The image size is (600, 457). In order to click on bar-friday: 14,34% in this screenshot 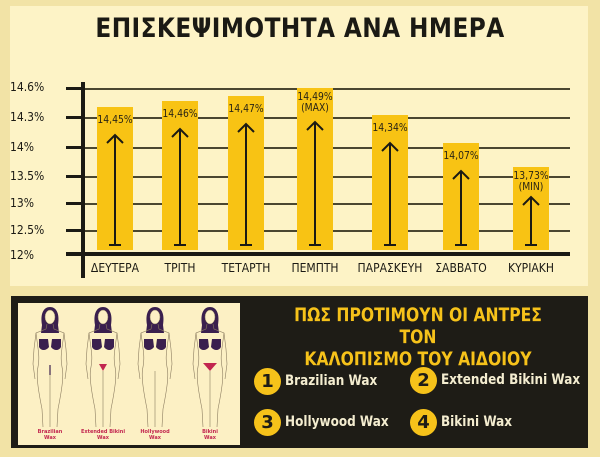, I will do `click(390, 182)`.